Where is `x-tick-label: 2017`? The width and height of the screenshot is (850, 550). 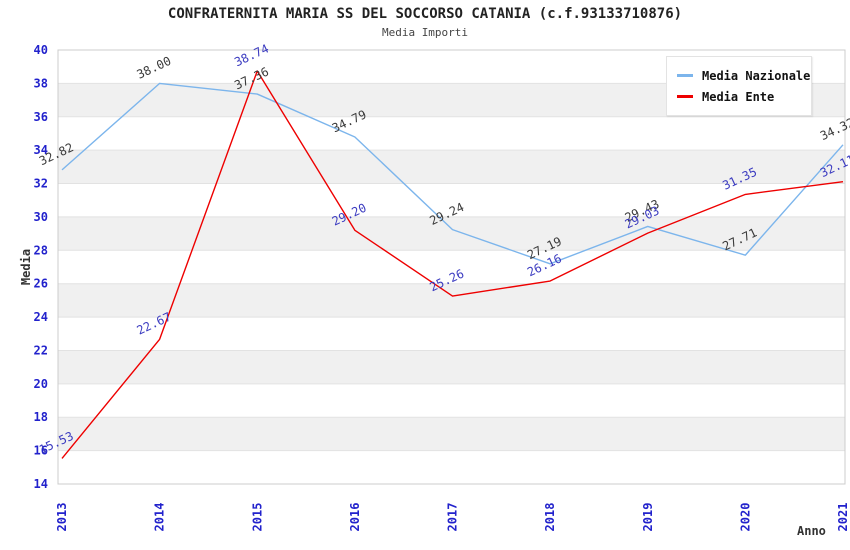
x-tick-label: 2017 is located at coordinates (453, 517).